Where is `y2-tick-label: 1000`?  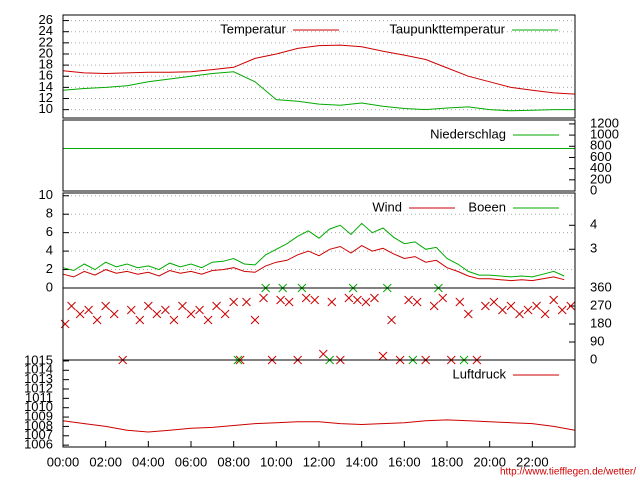
y2-tick-label: 1000 is located at coordinates (604, 134).